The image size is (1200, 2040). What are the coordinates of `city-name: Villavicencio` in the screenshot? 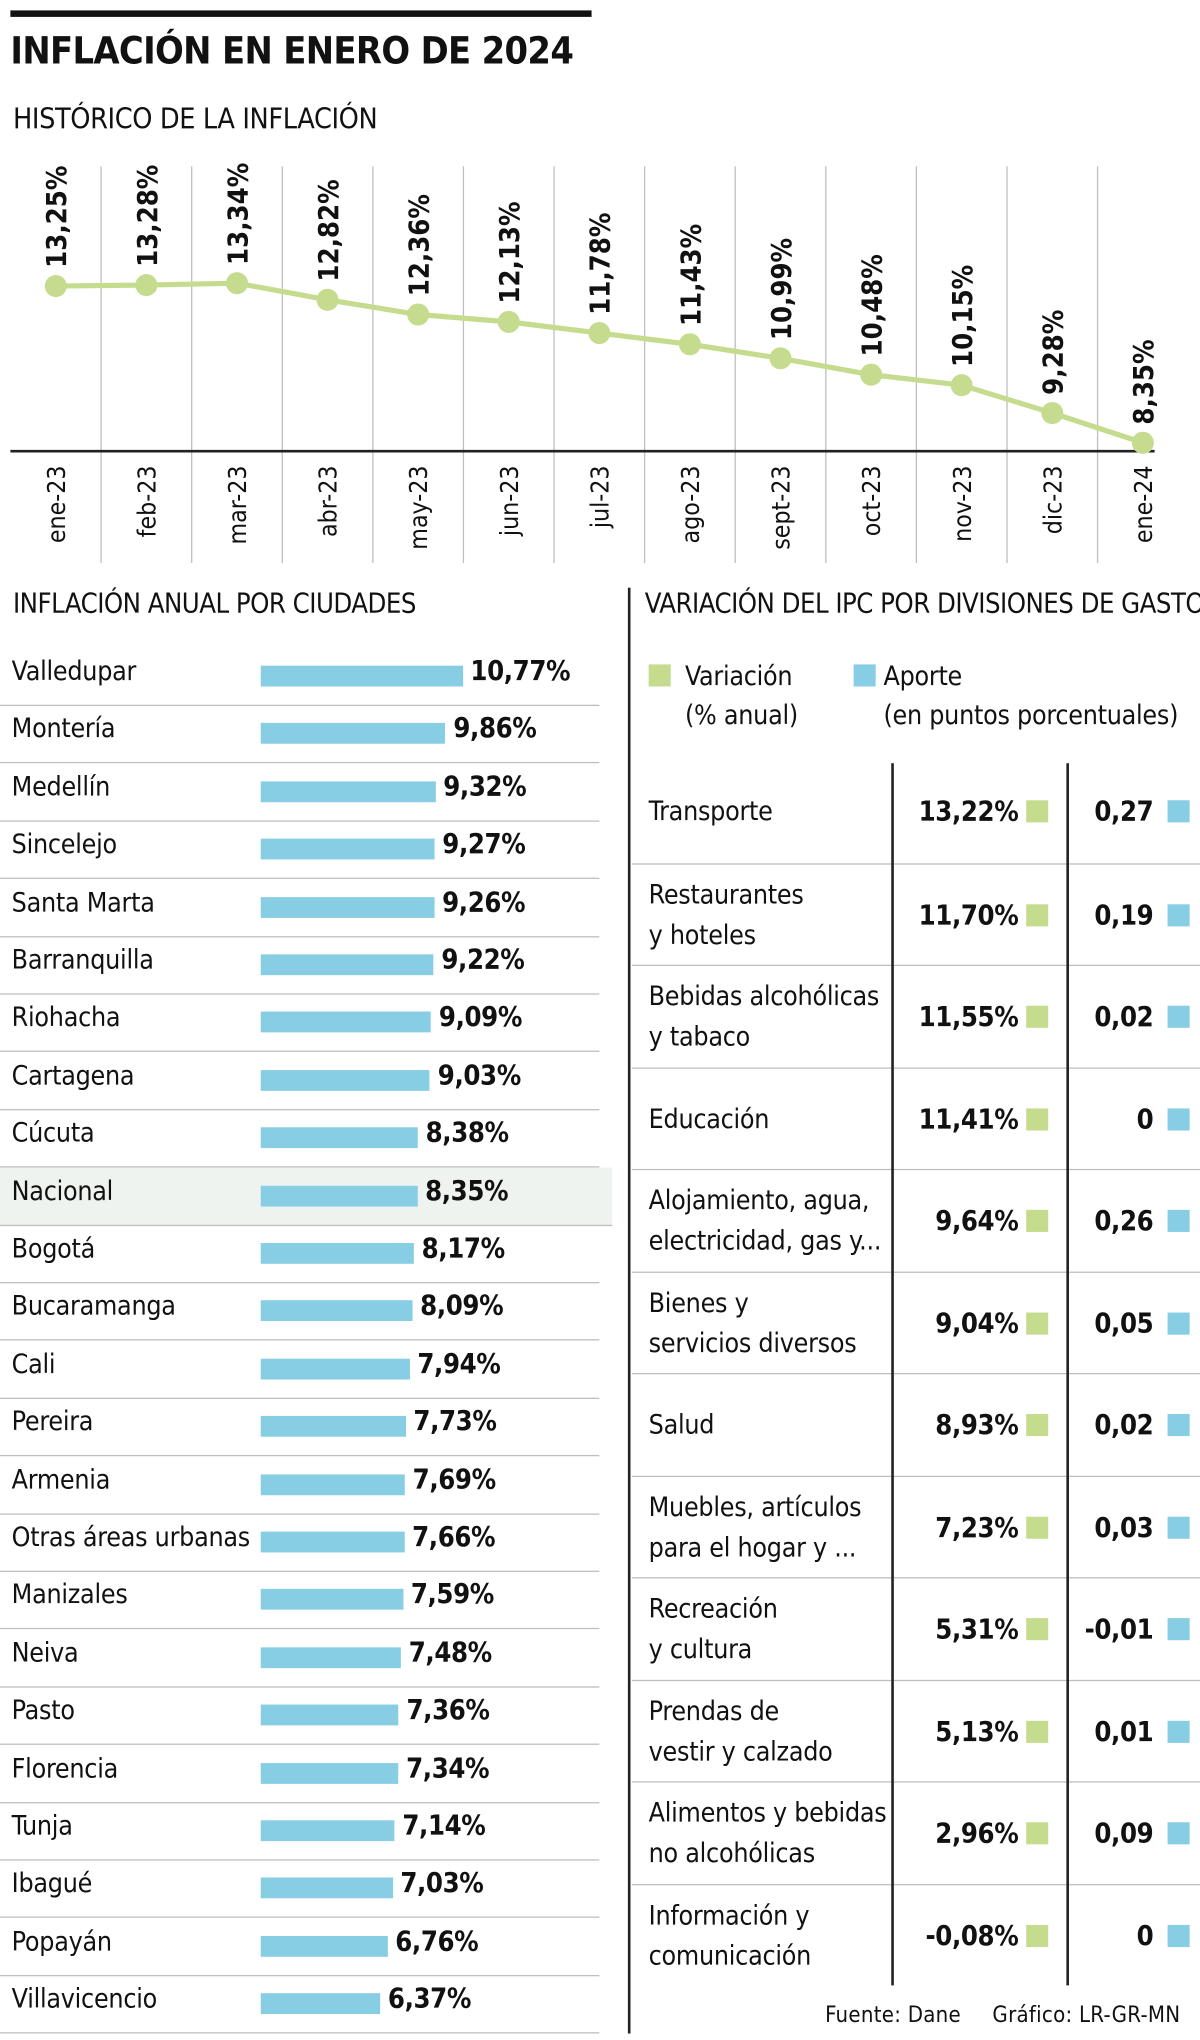 It's located at (84, 1999).